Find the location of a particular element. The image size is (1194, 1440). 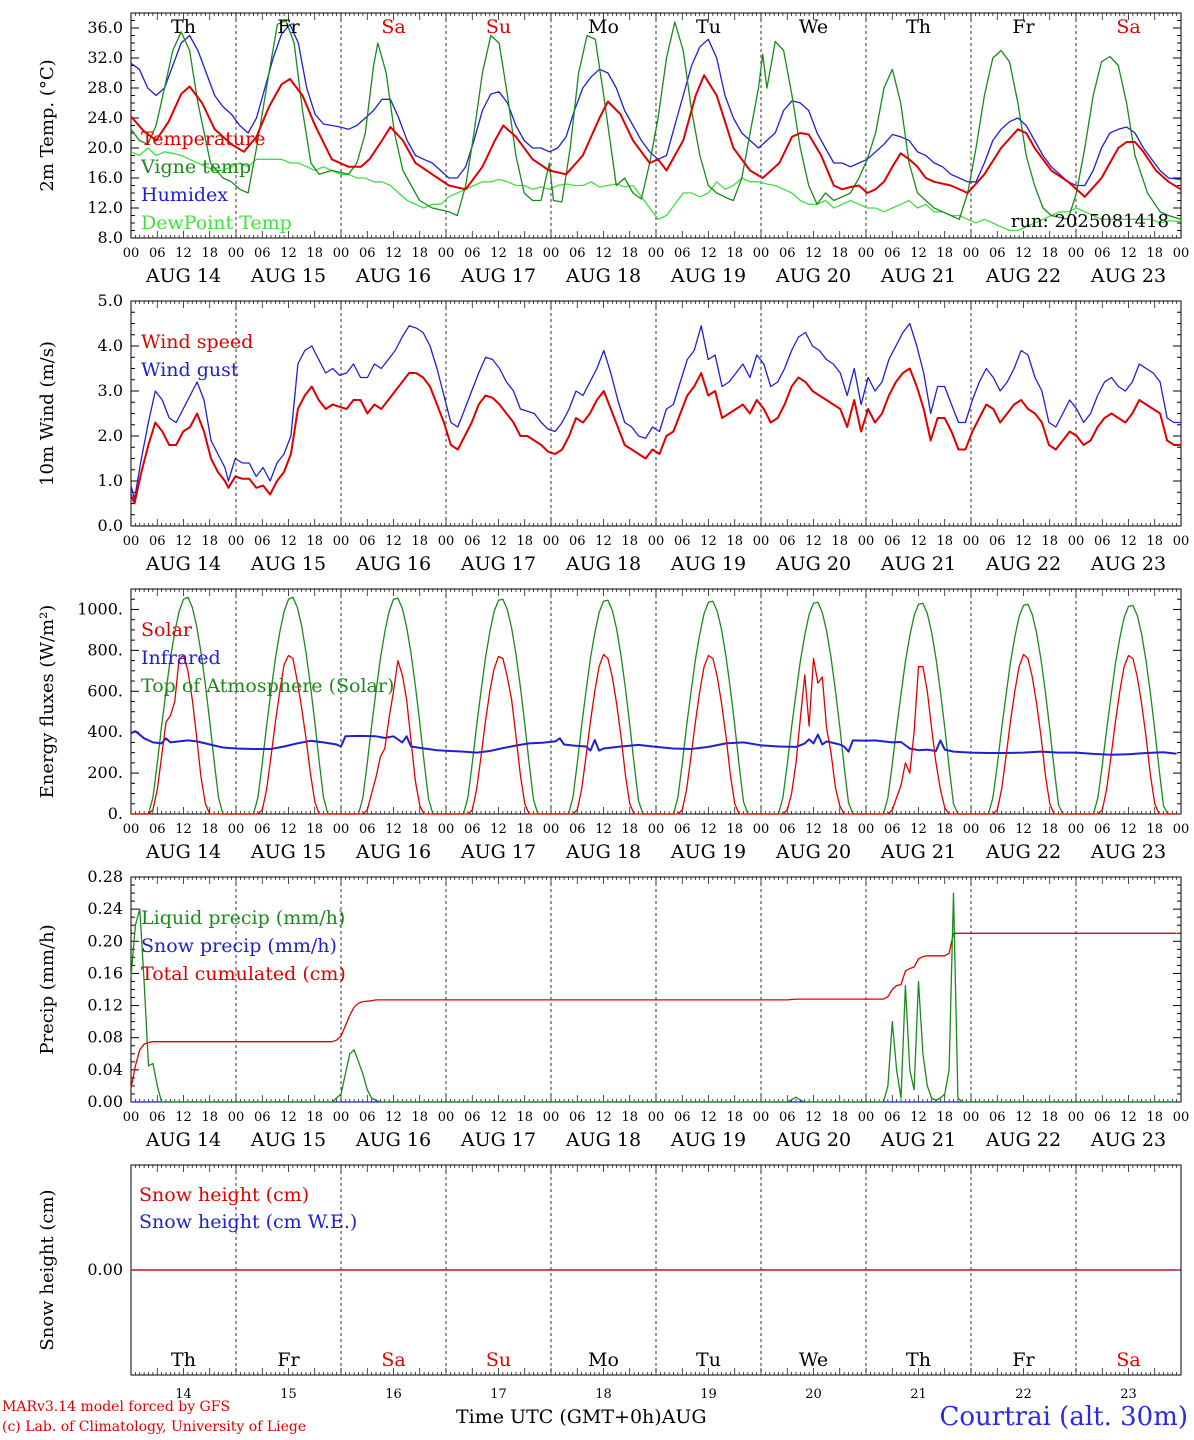

legend-entry: Vigne temp is located at coordinates (195, 167).